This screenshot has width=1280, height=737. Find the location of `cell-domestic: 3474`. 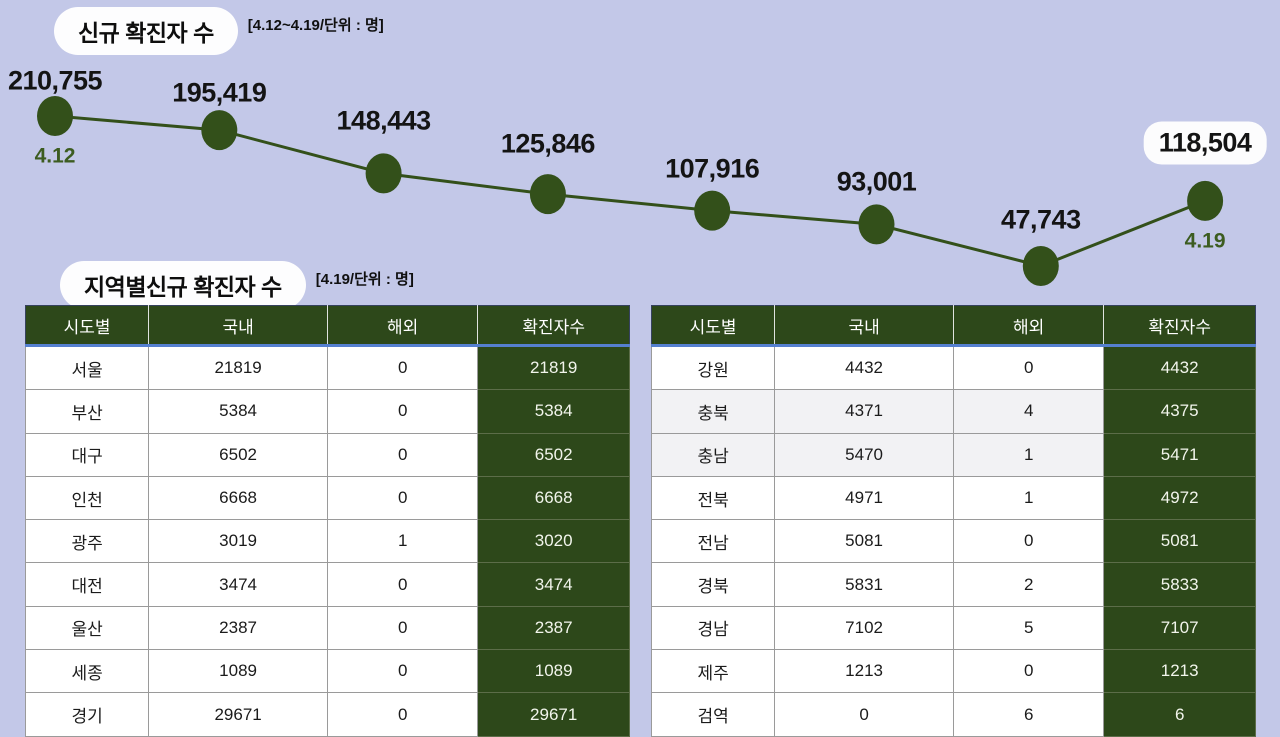

cell-domestic: 3474 is located at coordinates (238, 584).